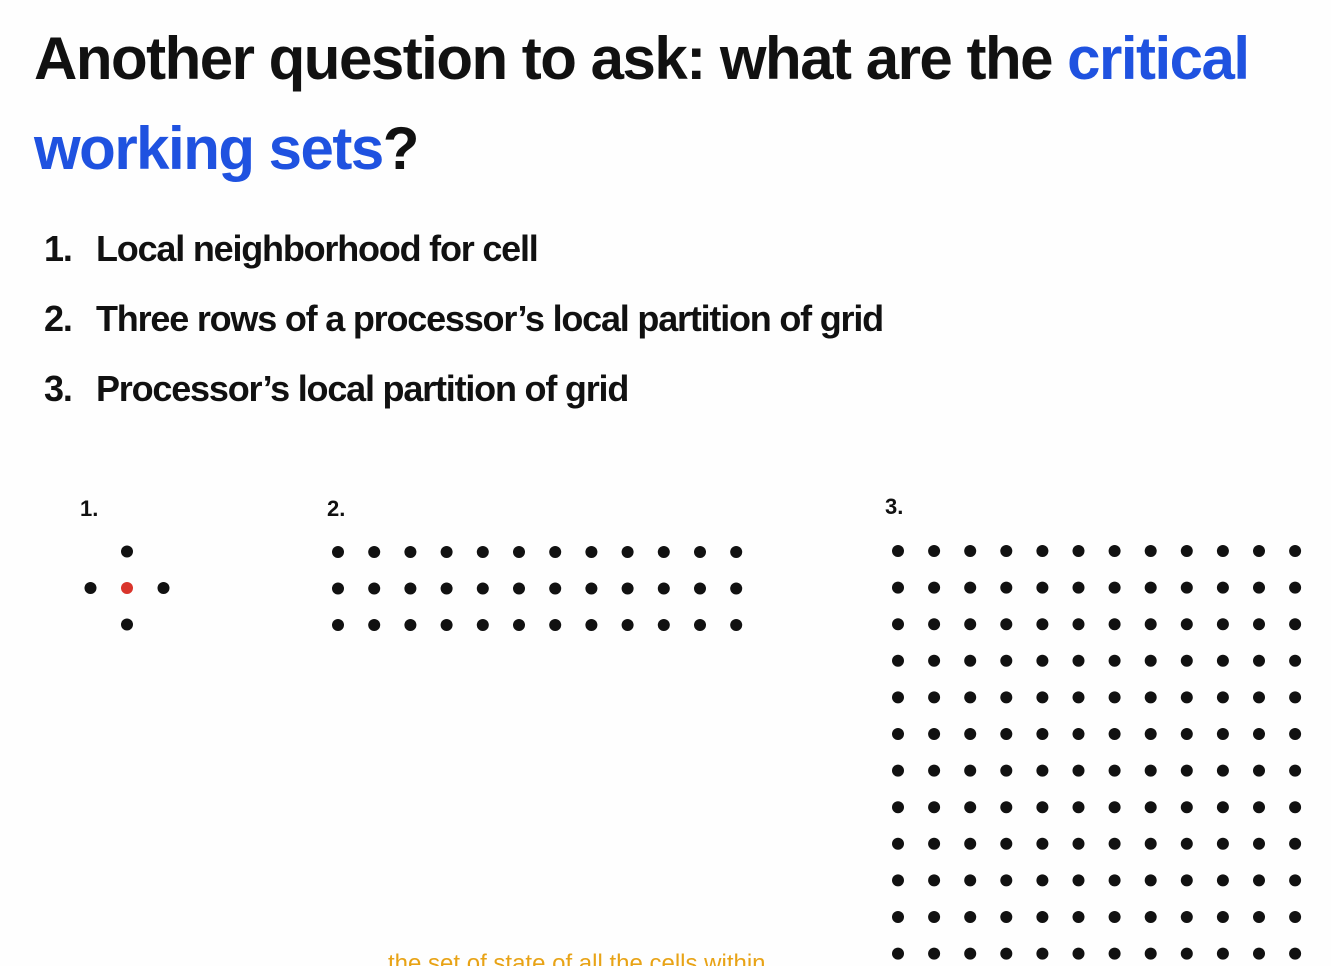 The width and height of the screenshot is (1331, 966). Describe the element at coordinates (577, 958) in the screenshot. I see `subtitle-caption: the set of state of all the cells within` at that location.